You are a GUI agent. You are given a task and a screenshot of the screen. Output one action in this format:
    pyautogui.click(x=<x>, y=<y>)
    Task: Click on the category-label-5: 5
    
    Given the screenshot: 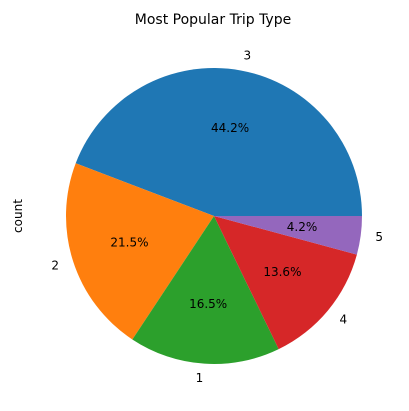 What is the action you would take?
    pyautogui.click(x=379, y=237)
    